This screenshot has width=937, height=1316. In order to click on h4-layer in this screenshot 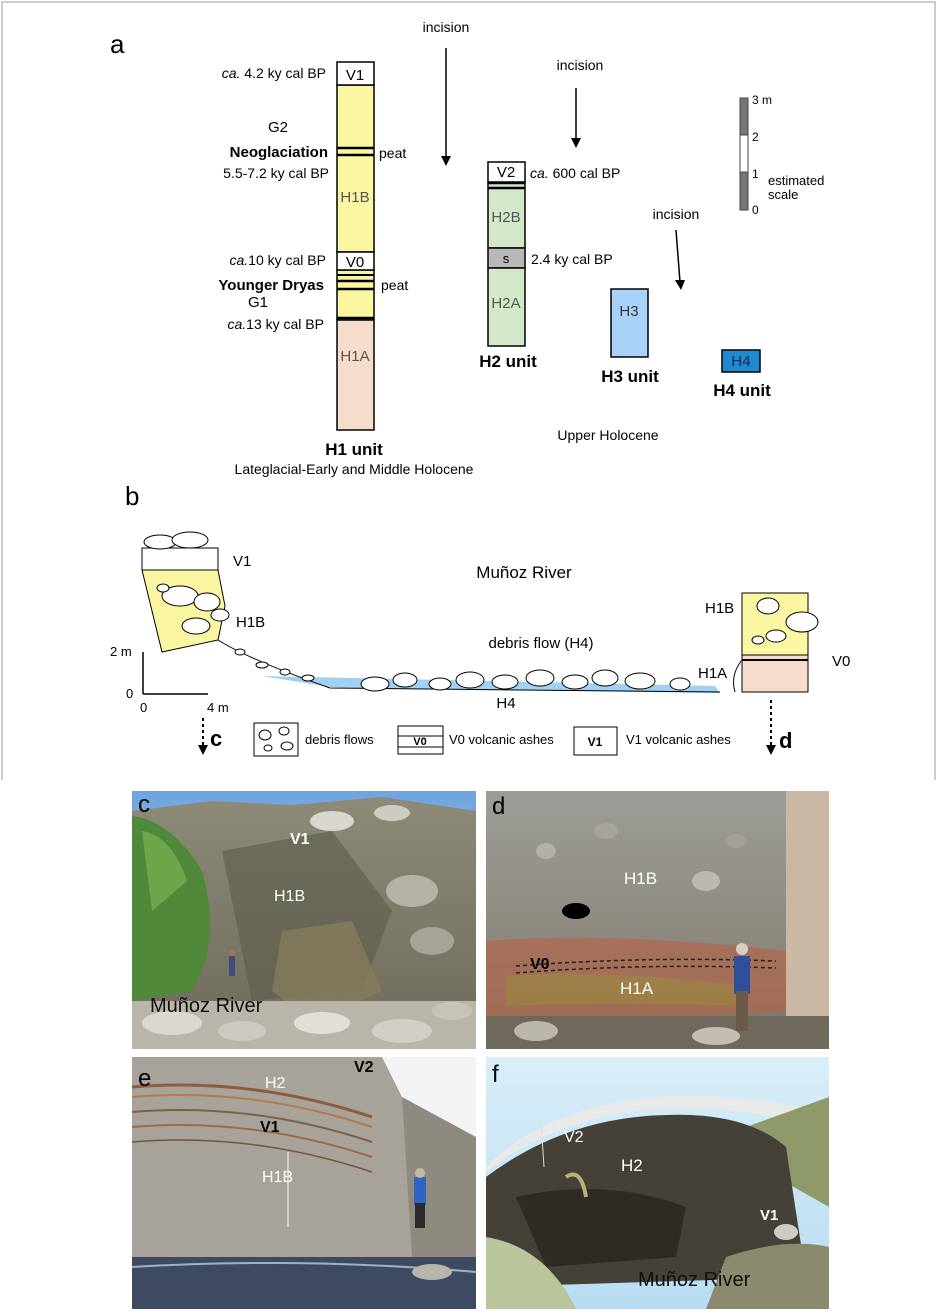, I will do `click(741, 361)`.